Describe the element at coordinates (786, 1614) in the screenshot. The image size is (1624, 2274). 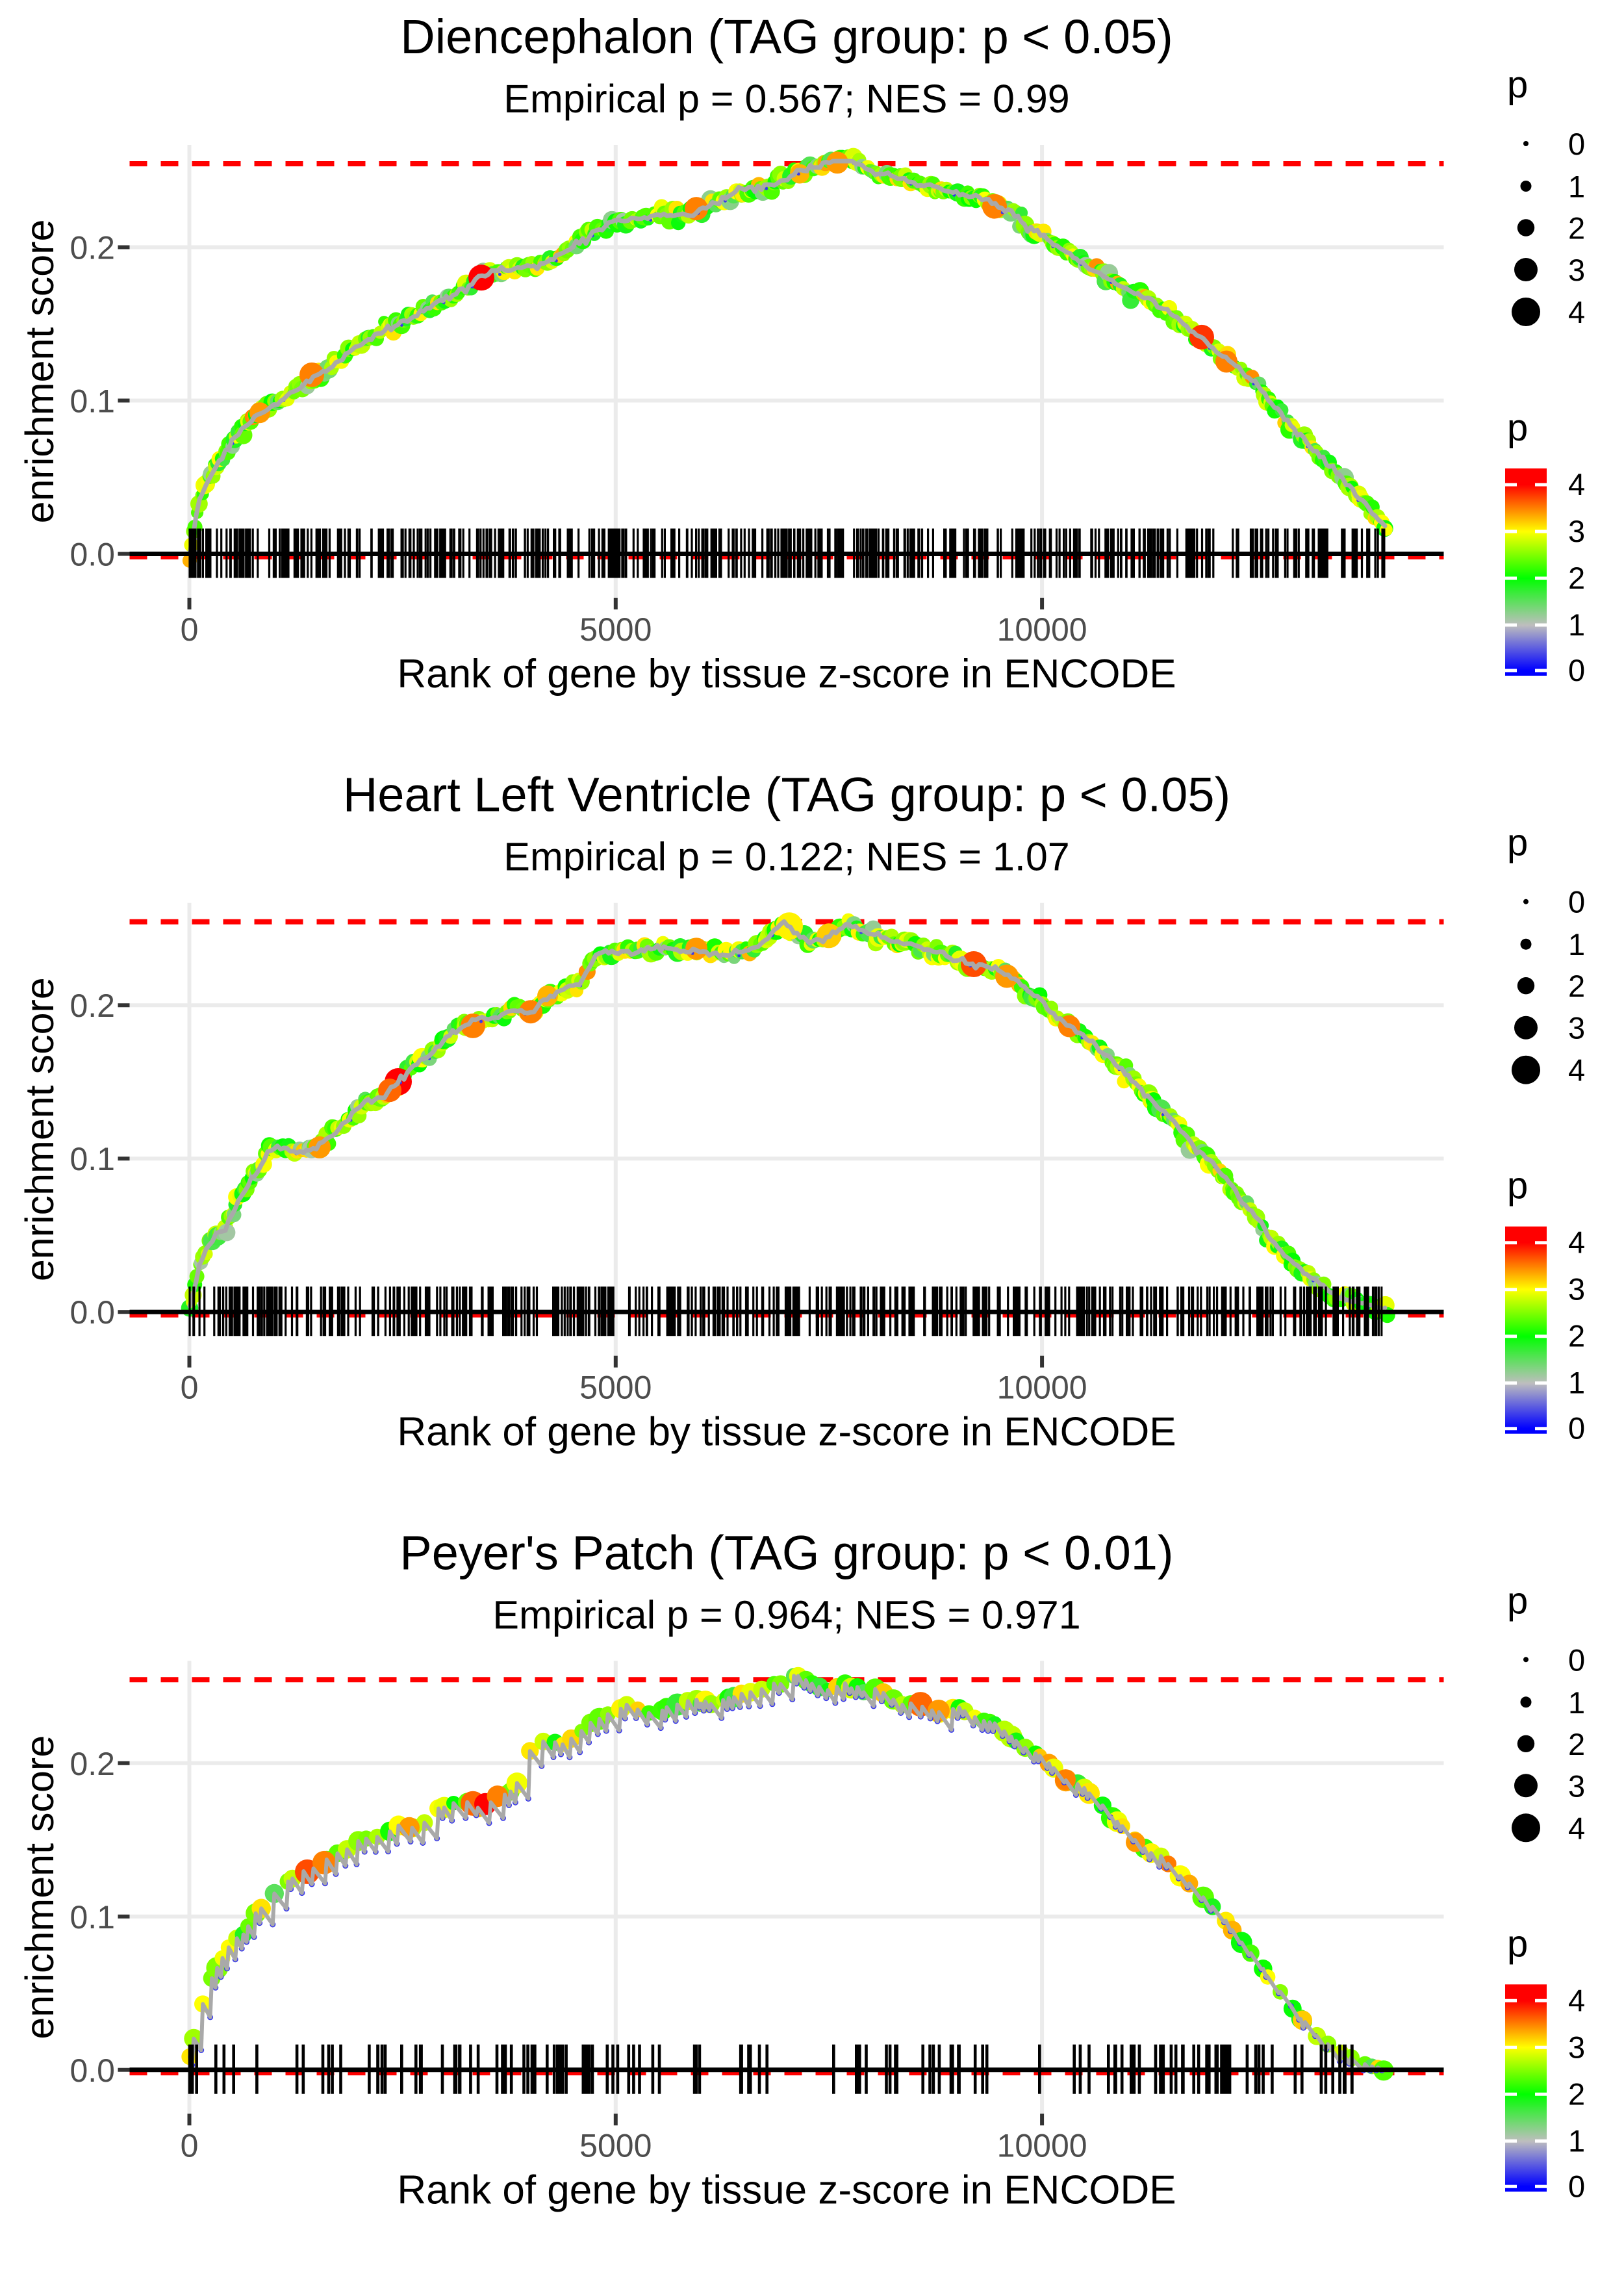
I see `svg-text:Empirical p = 0.964; NES = 0.9: Empirical p = 0.964; NES = 0.971` at that location.